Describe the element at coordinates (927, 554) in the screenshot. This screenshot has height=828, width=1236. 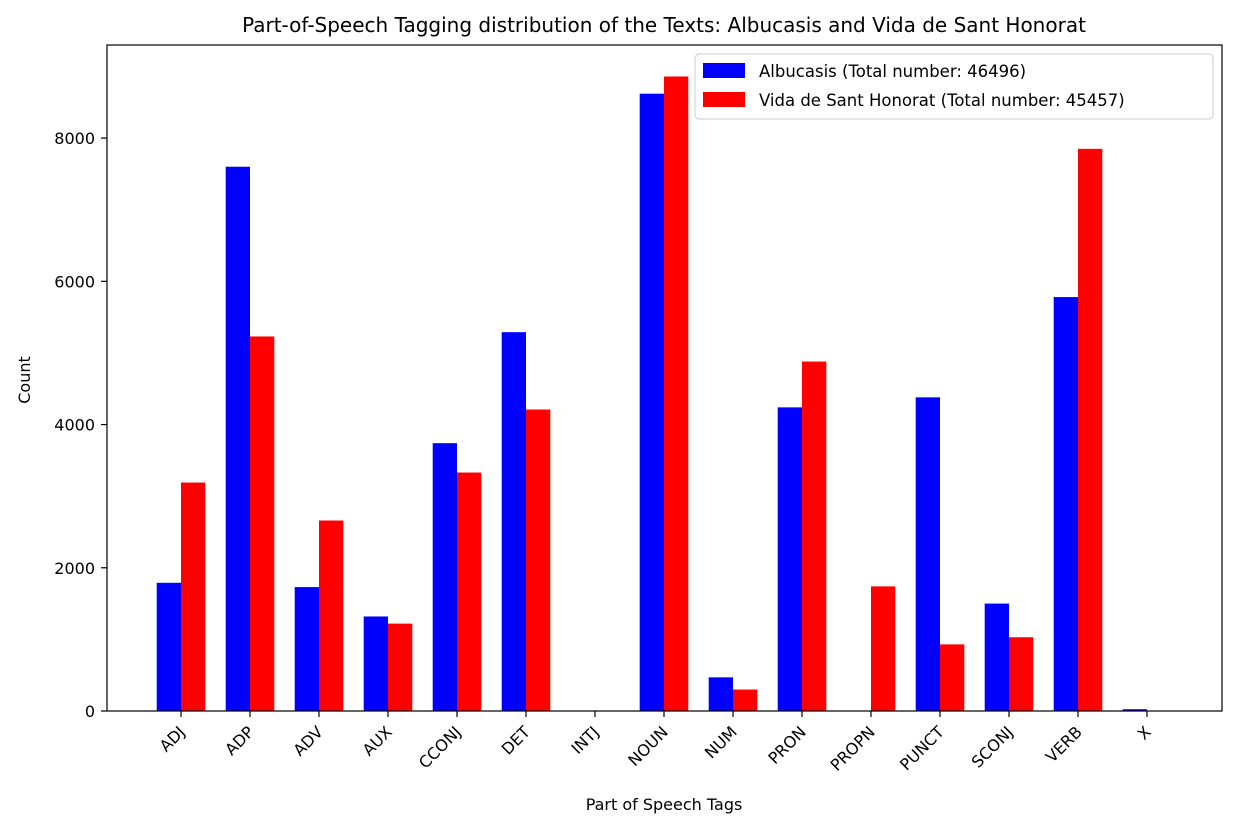
I see `bar-albucasis-punct` at that location.